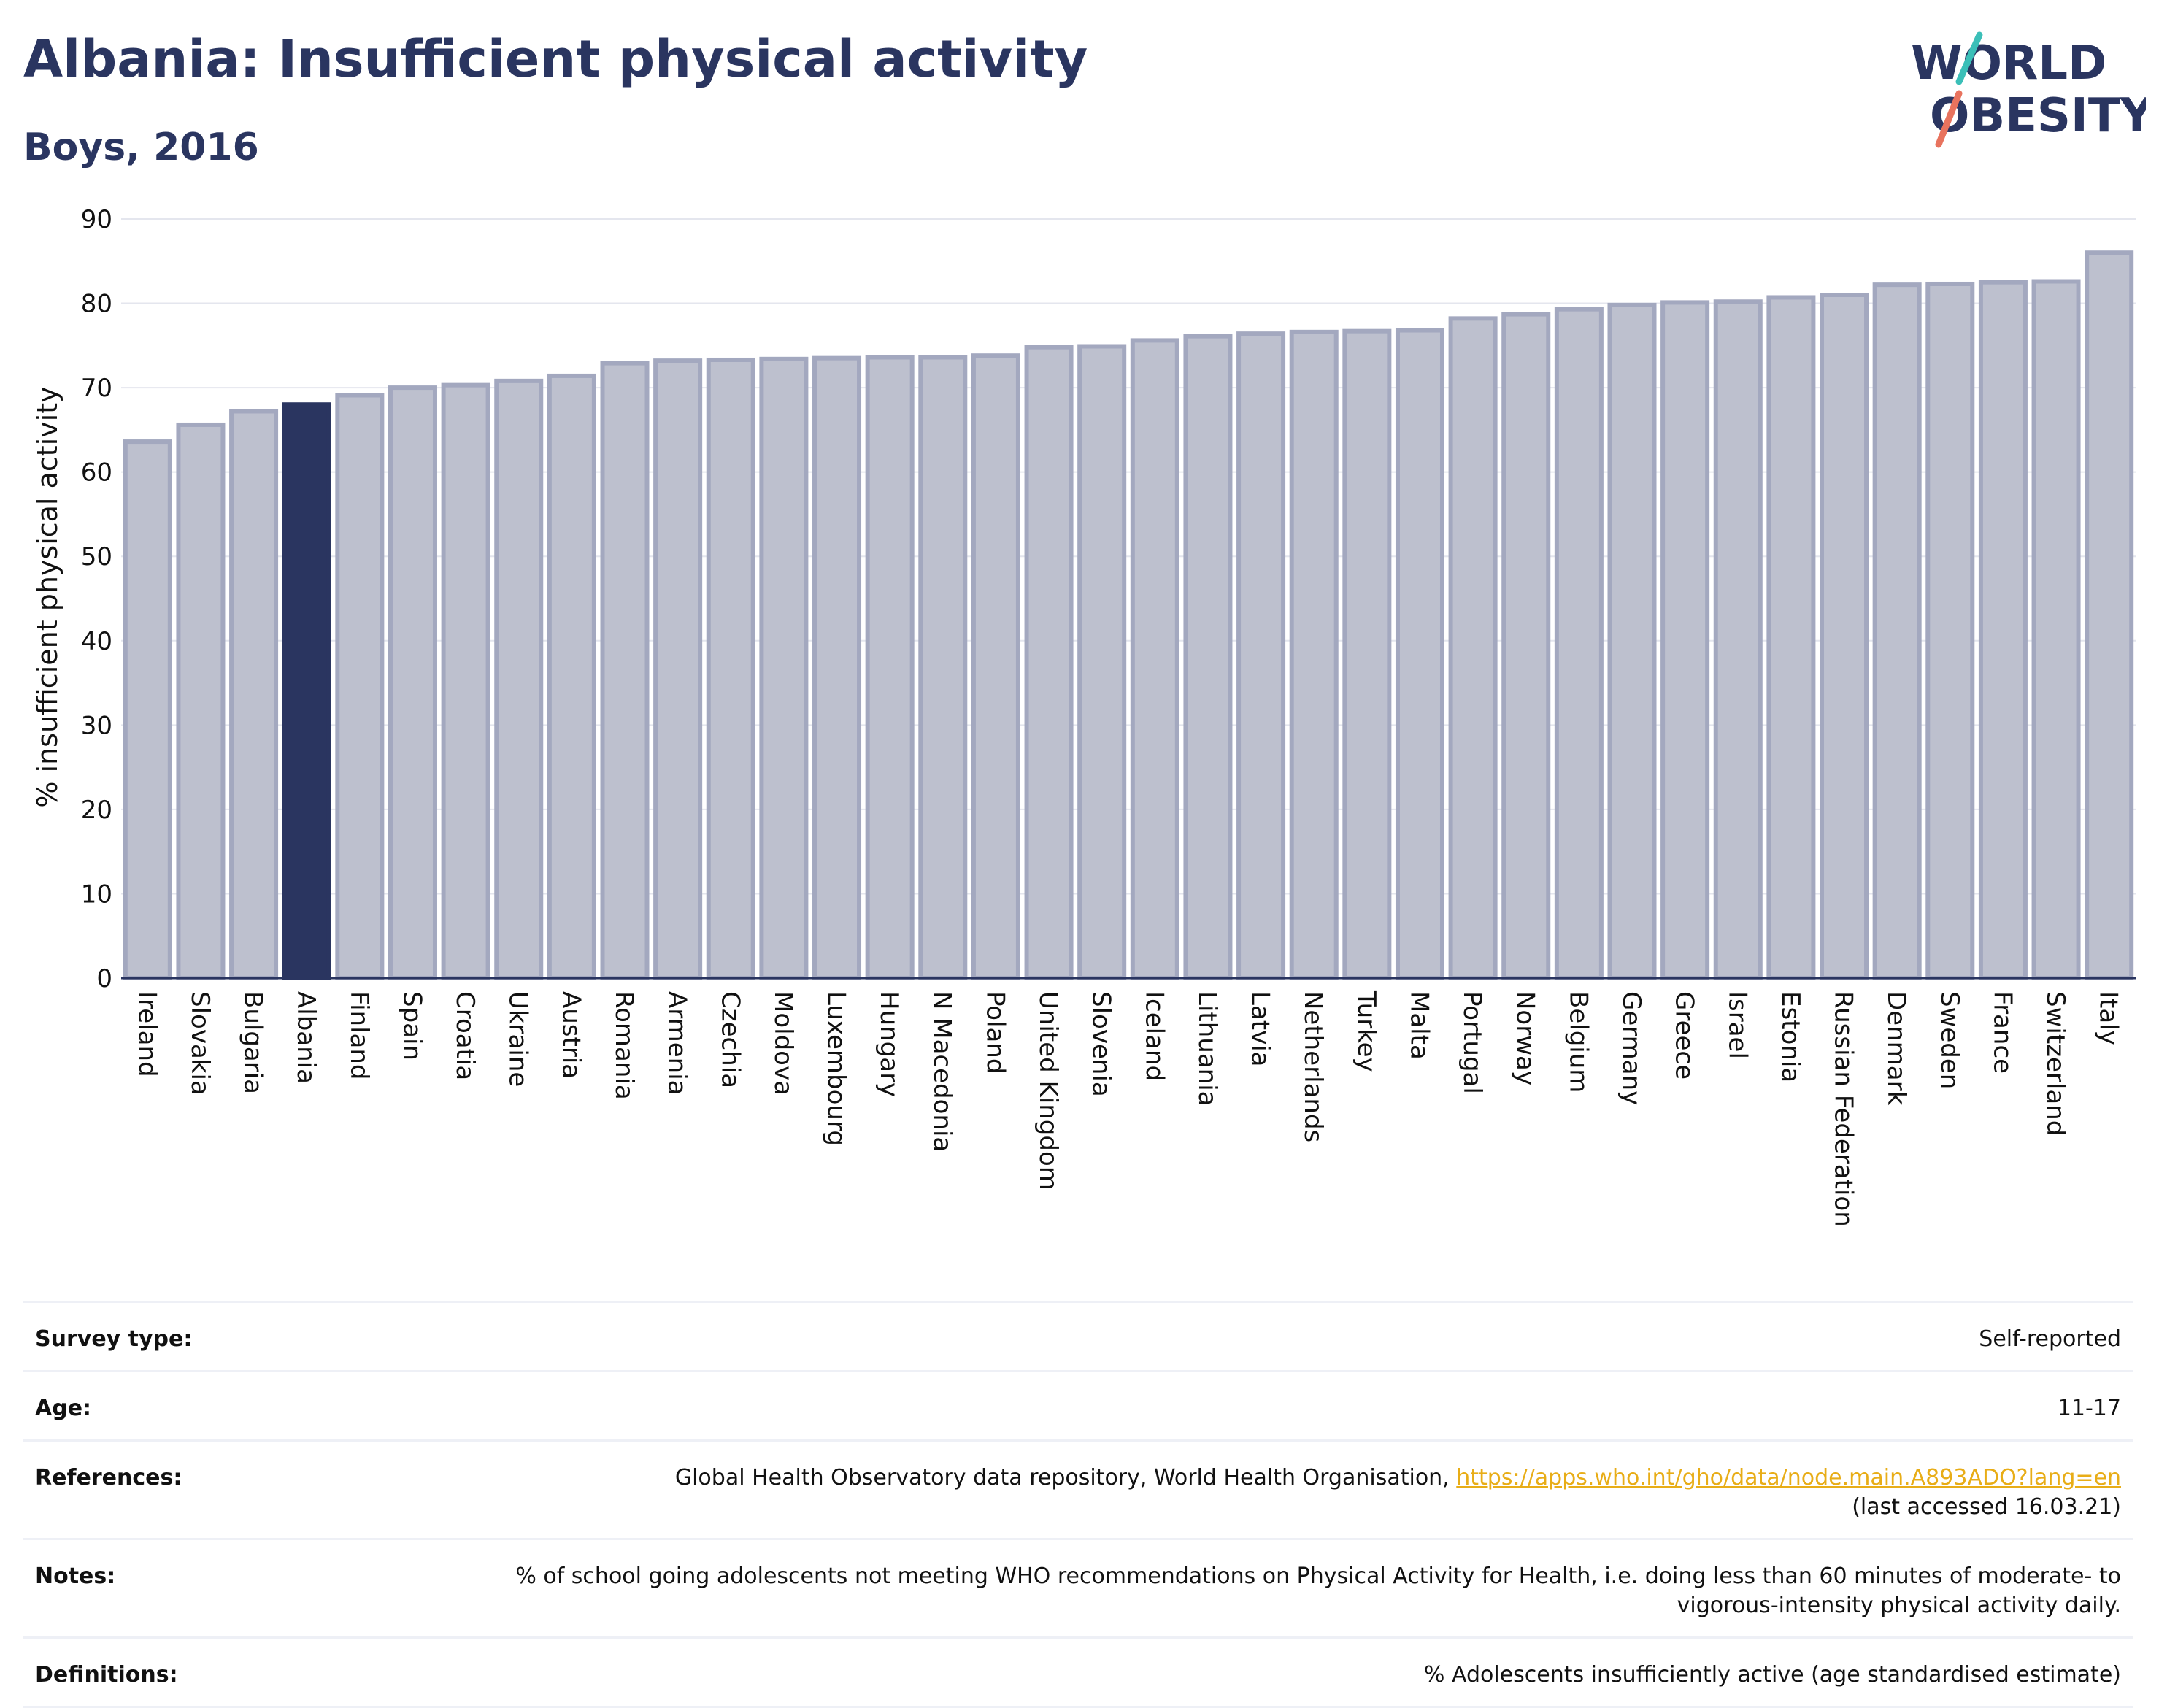 The image size is (2159, 1708). I want to click on bar-latvia, so click(1261, 655).